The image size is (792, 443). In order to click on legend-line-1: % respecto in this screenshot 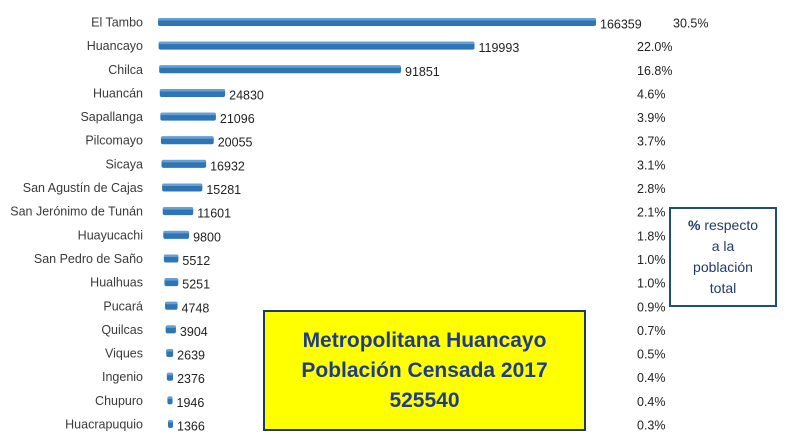, I will do `click(723, 225)`.